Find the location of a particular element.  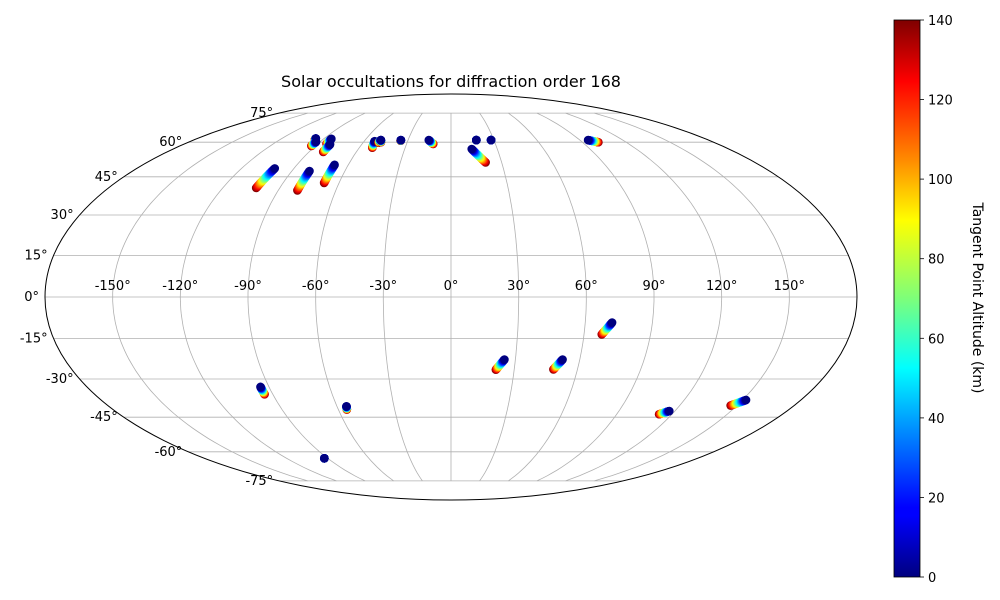

colorbar-tick-label: 40 is located at coordinates (936, 419).